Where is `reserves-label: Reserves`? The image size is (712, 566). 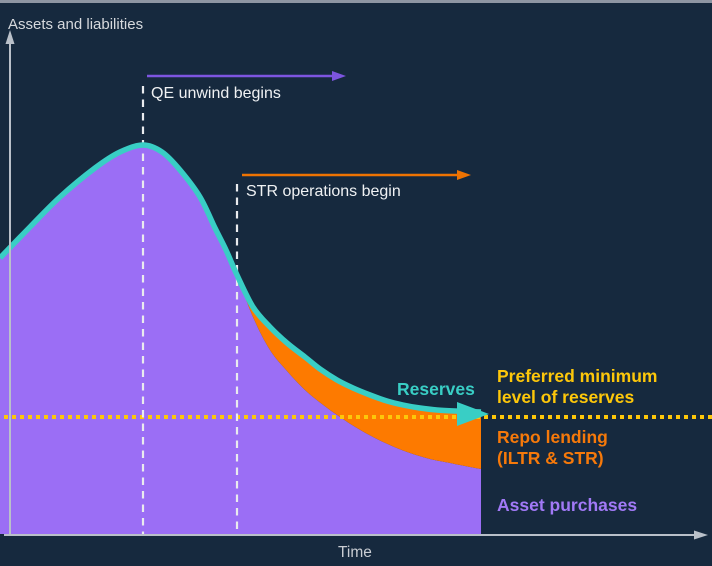
reserves-label: Reserves is located at coordinates (436, 389).